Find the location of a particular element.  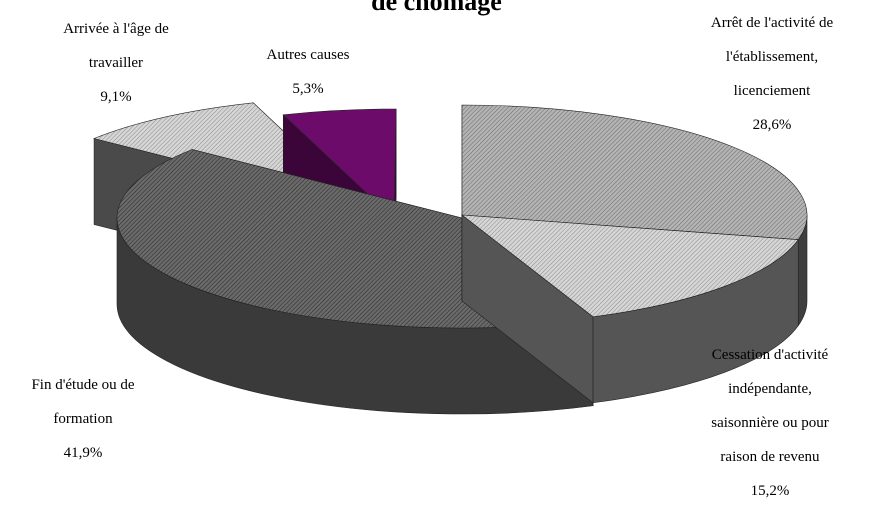

label-line: formation is located at coordinates (83, 419).